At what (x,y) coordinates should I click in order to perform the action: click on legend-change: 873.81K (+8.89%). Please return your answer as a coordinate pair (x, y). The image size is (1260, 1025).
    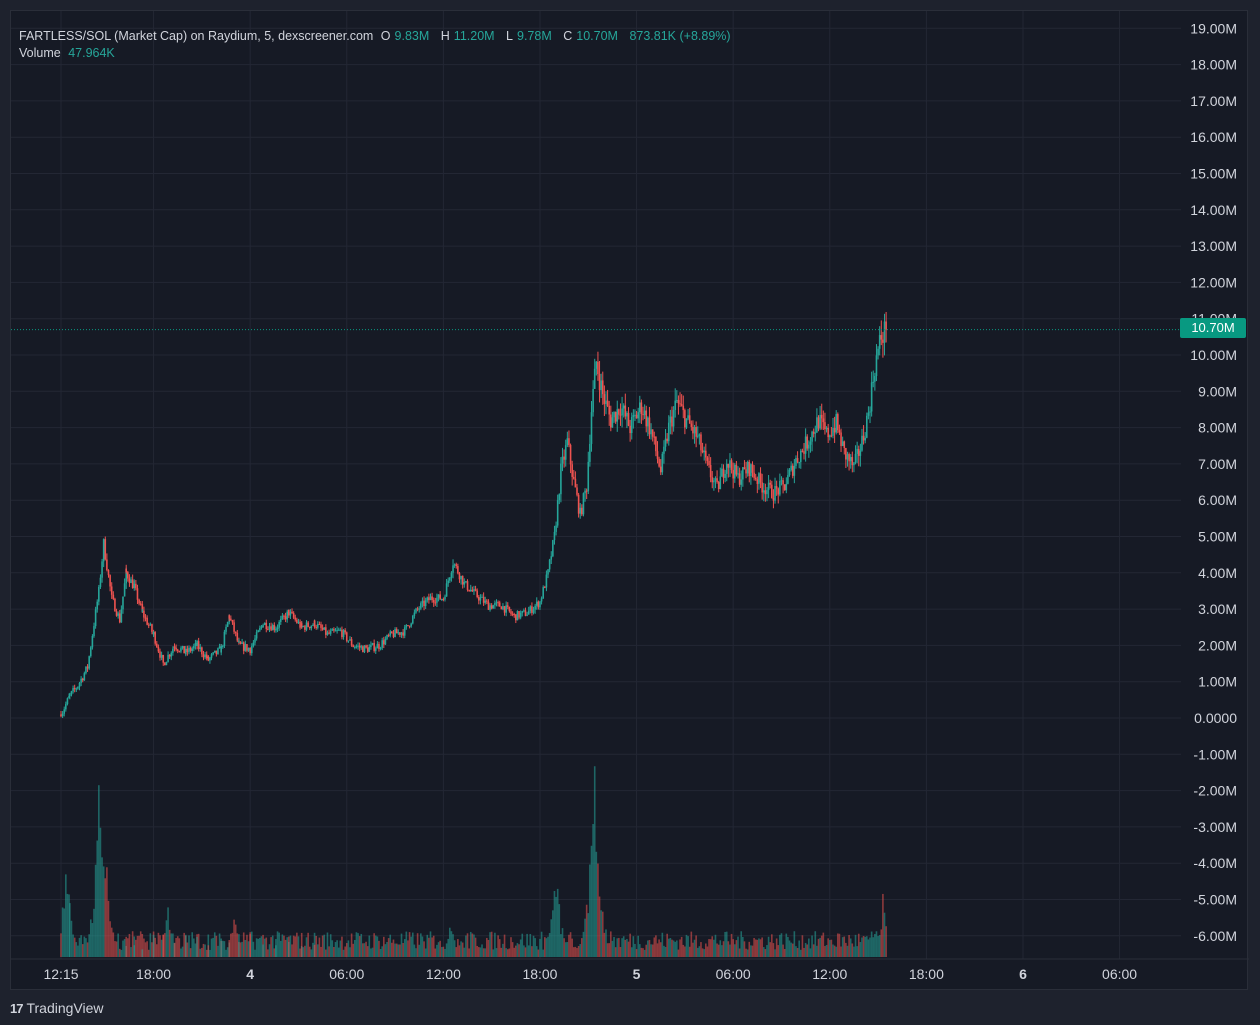
    Looking at the image, I should click on (680, 36).